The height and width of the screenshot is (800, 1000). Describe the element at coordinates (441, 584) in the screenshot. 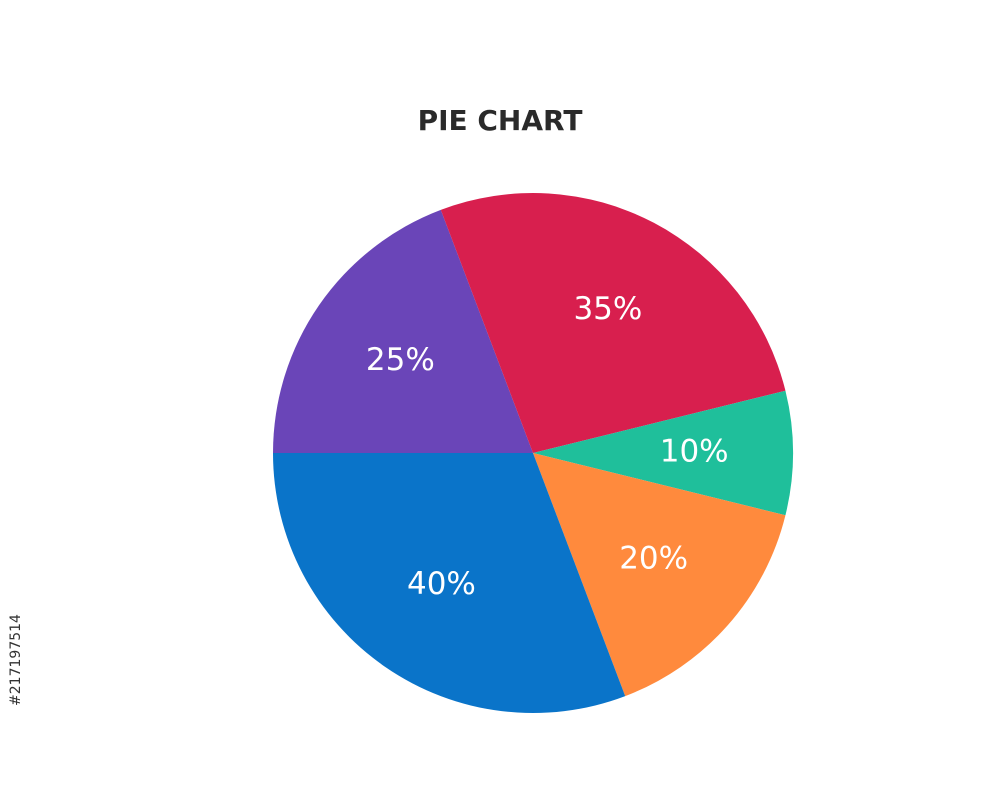

I see `slice-label: 40%` at that location.